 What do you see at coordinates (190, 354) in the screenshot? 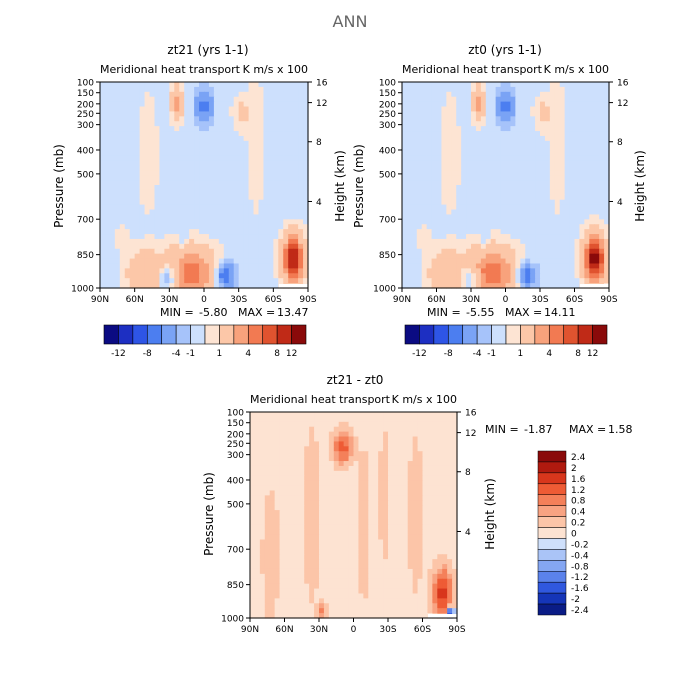
I see `colorbar-label: -1` at bounding box center [190, 354].